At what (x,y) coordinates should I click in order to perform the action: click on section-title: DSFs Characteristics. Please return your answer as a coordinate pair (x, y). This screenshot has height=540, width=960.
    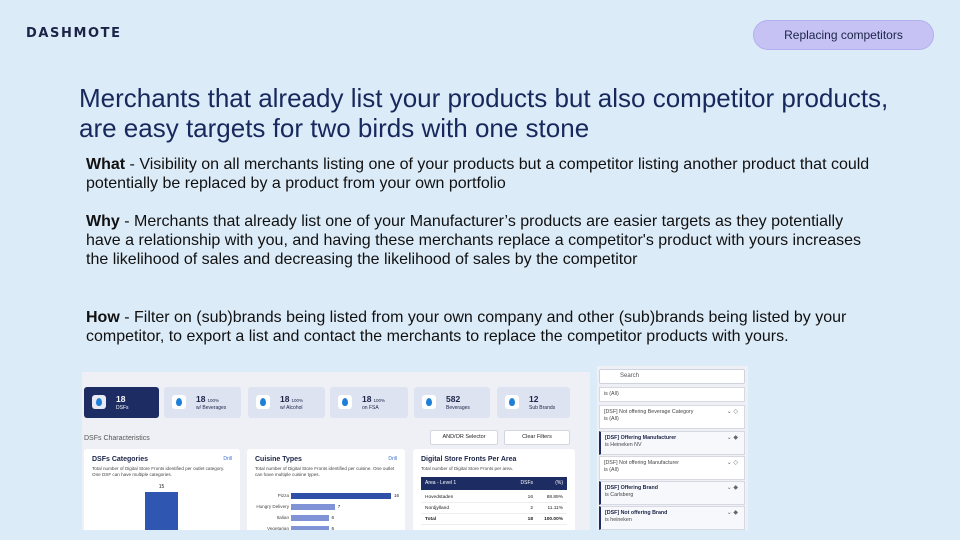
    Looking at the image, I should click on (117, 438).